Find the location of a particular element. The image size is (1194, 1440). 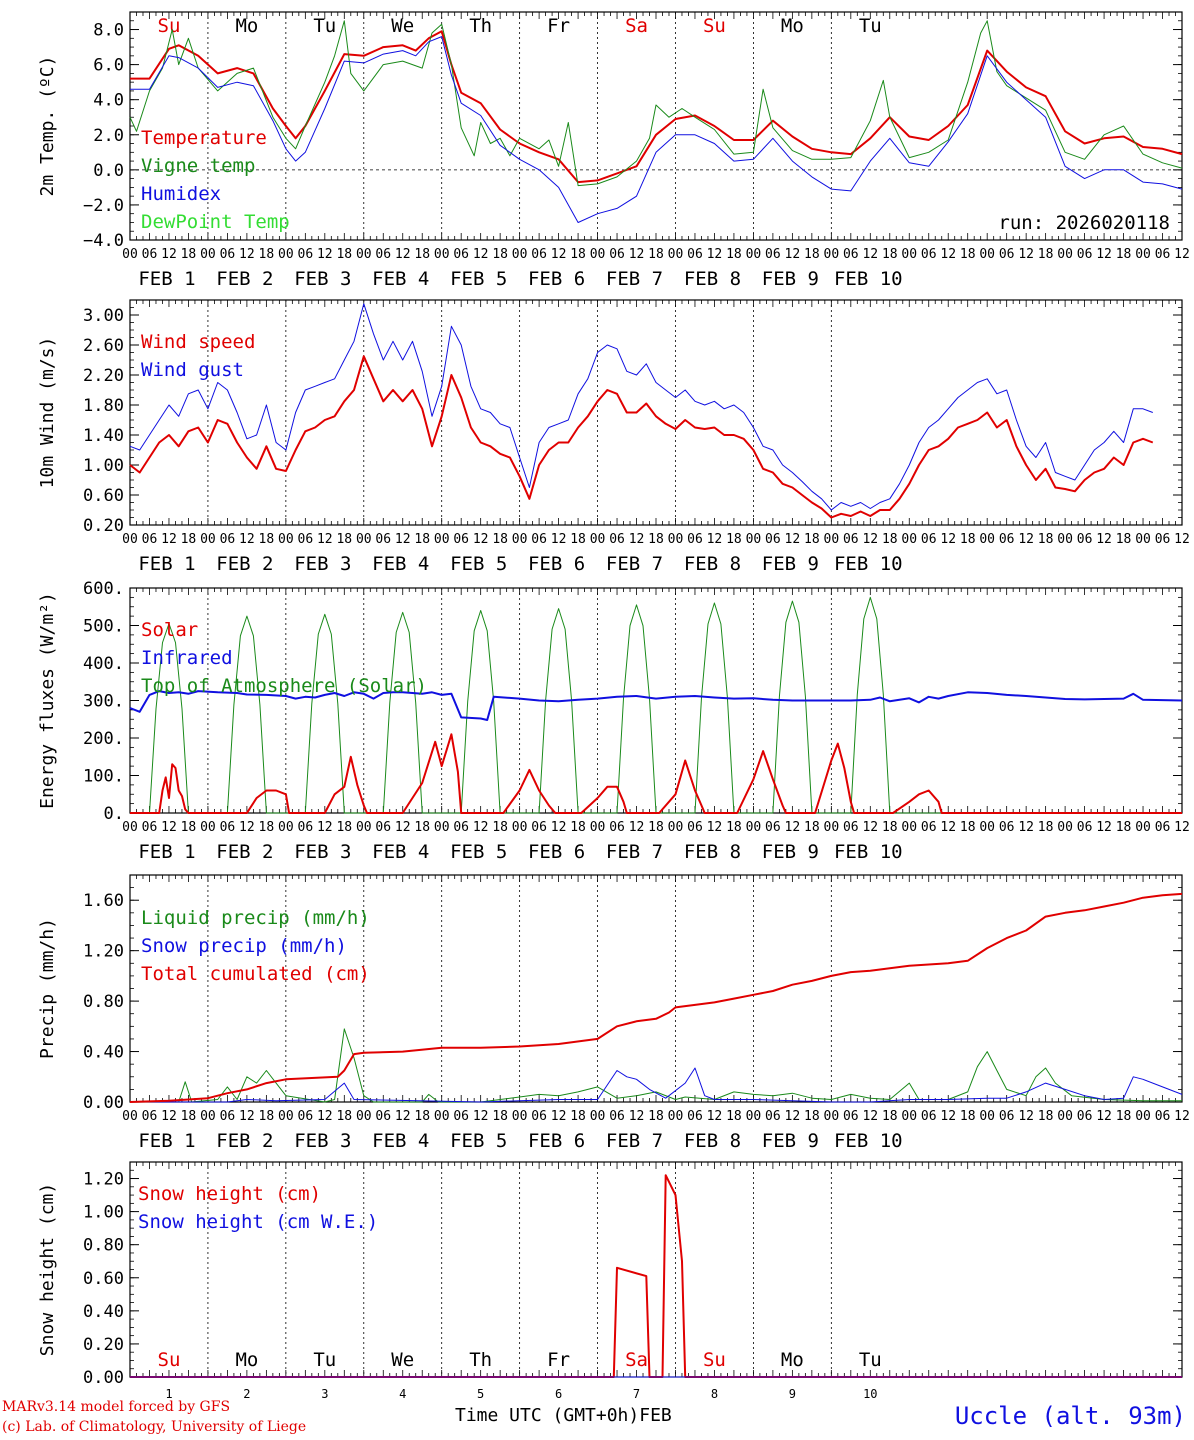

x-day-number: 9 is located at coordinates (792, 1394).